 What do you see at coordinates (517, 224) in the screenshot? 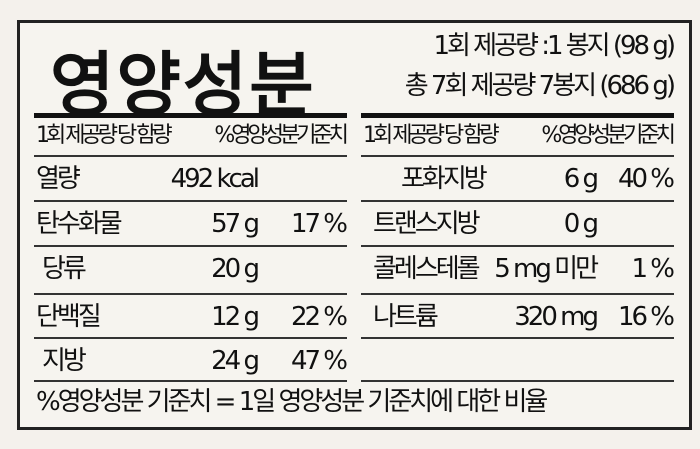
I see `nutrient-row: 트랜스지방 0 g` at bounding box center [517, 224].